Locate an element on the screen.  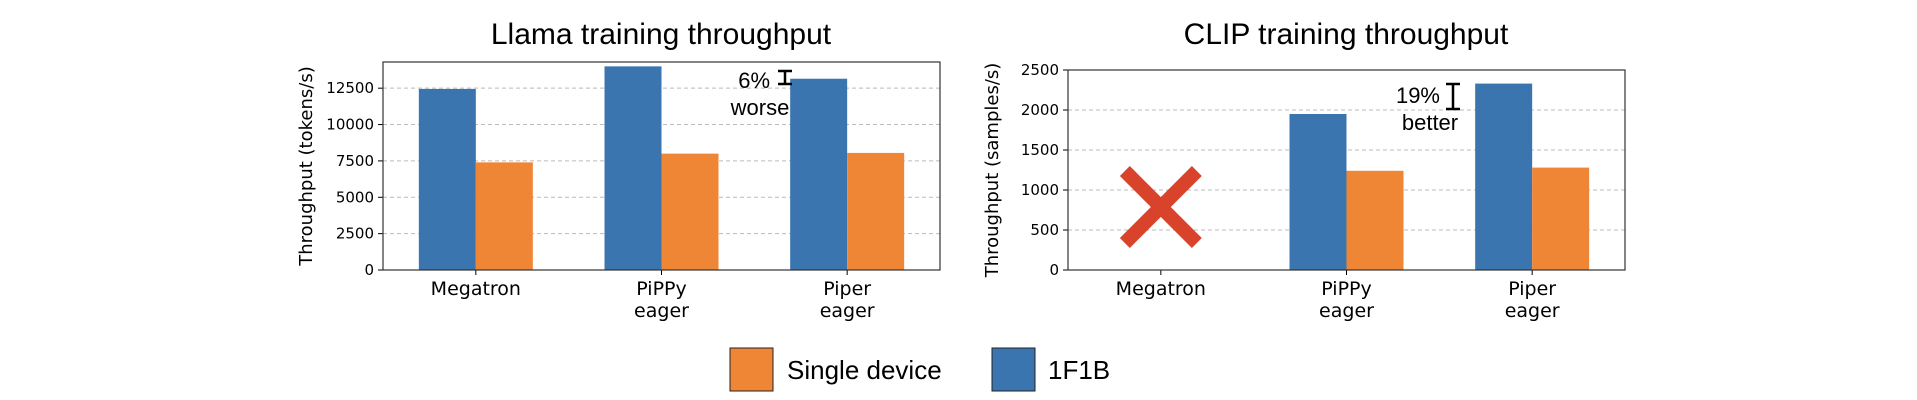
y-tick-label: 1000 is located at coordinates (1040, 190).